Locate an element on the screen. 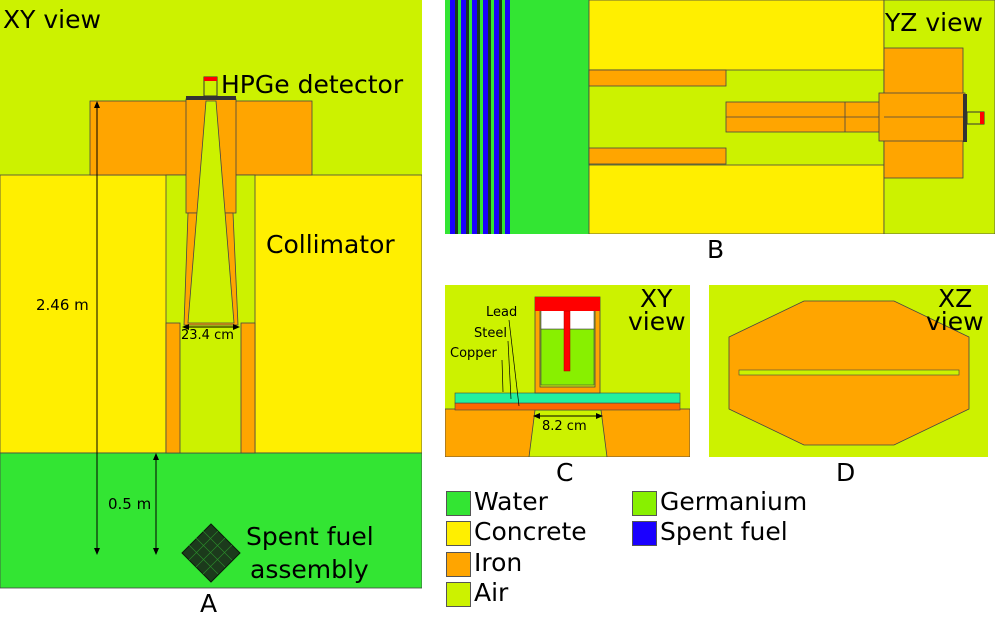  spent-fuel-rods-b is located at coordinates (480, 117).